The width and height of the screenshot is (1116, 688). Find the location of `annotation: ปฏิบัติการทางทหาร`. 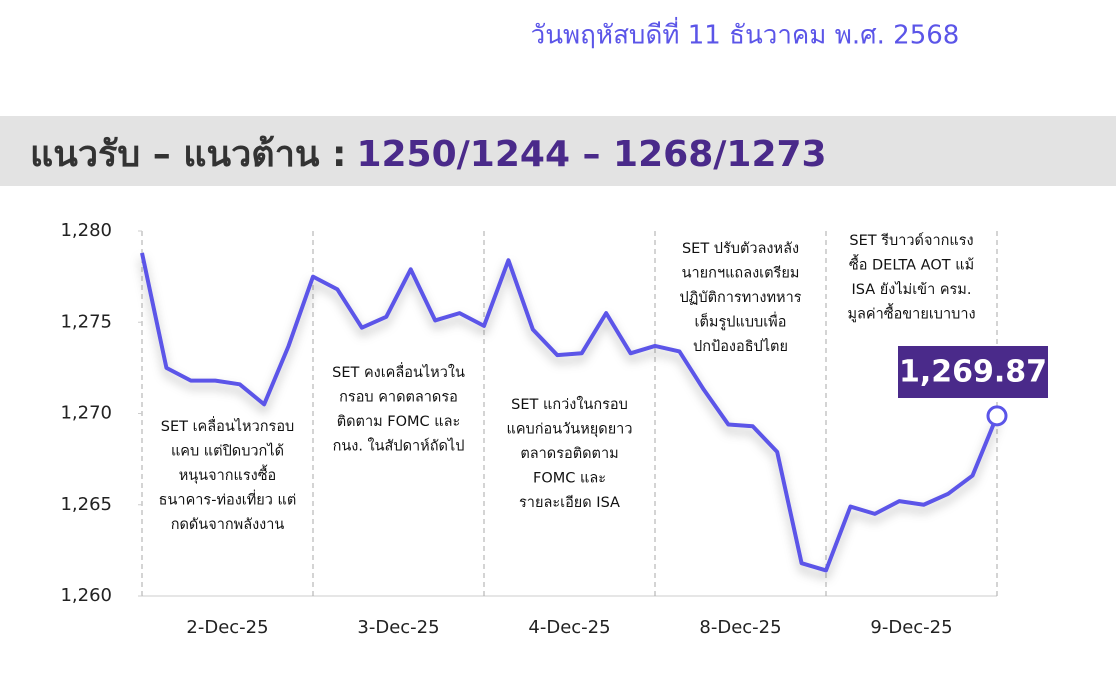

annotation: ปฏิบัติการทางทหาร is located at coordinates (740, 298).